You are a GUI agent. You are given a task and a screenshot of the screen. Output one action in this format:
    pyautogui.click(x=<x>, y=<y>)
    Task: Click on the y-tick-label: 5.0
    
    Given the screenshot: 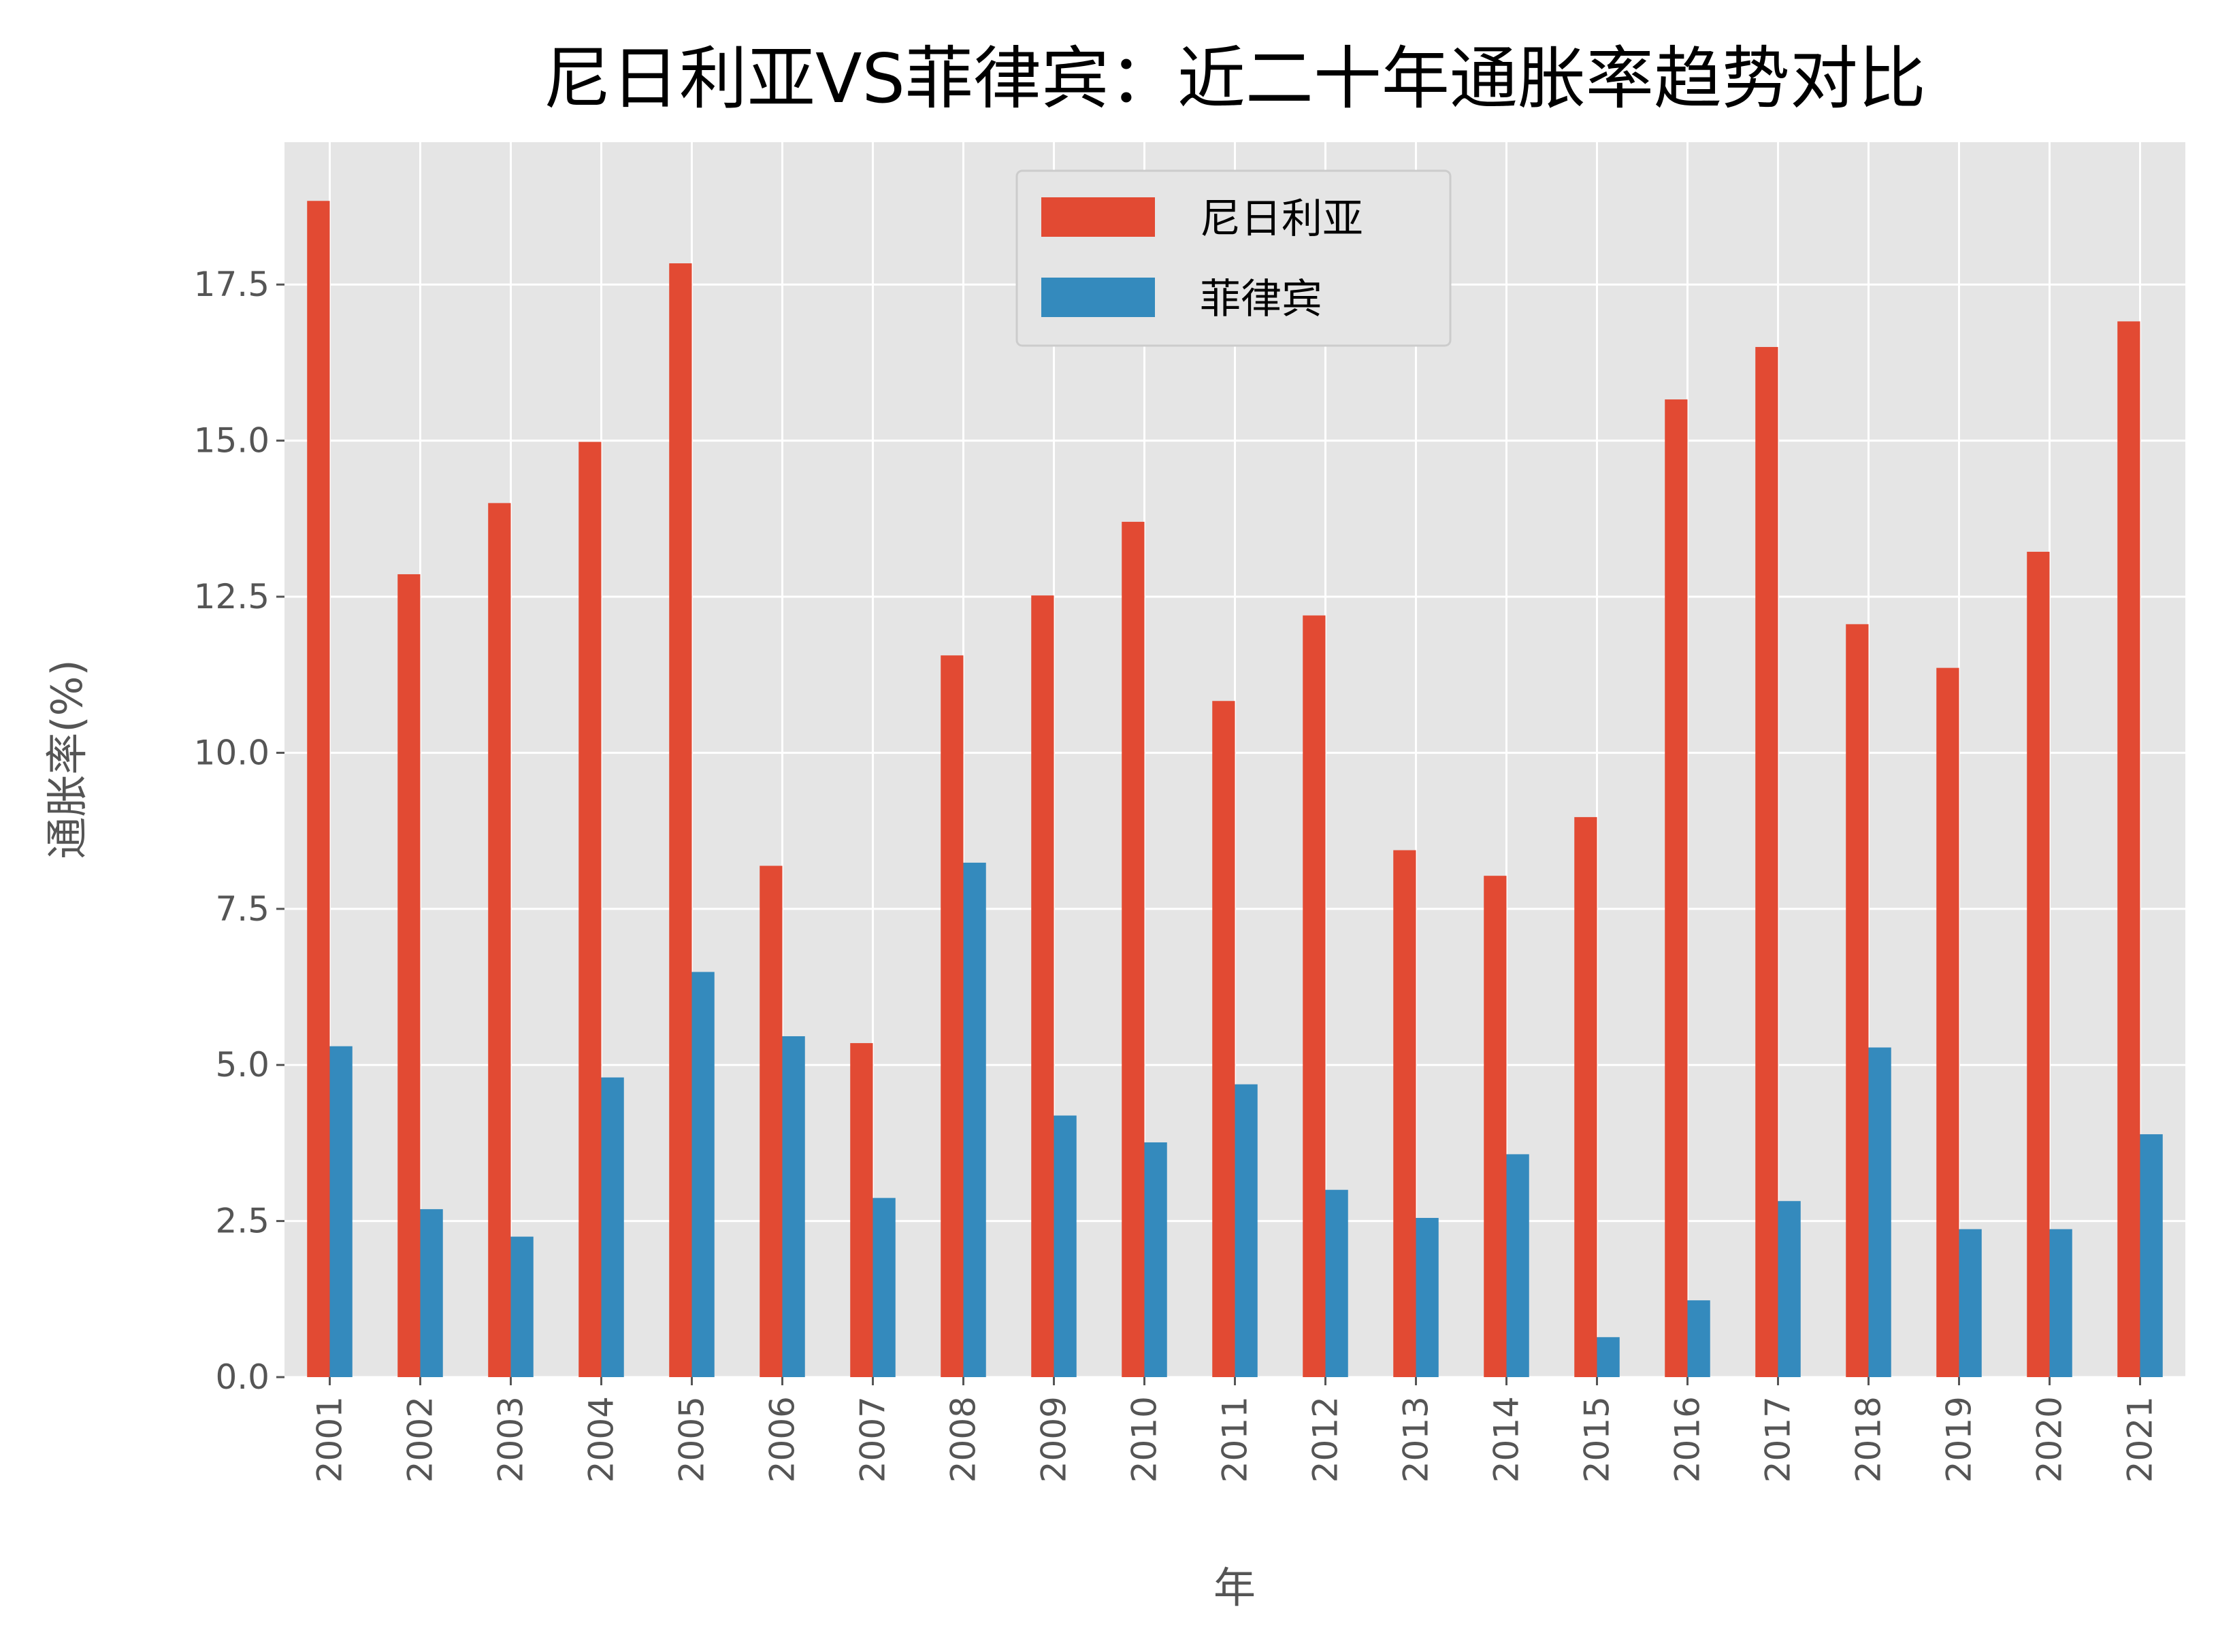 What is the action you would take?
    pyautogui.click(x=242, y=1065)
    